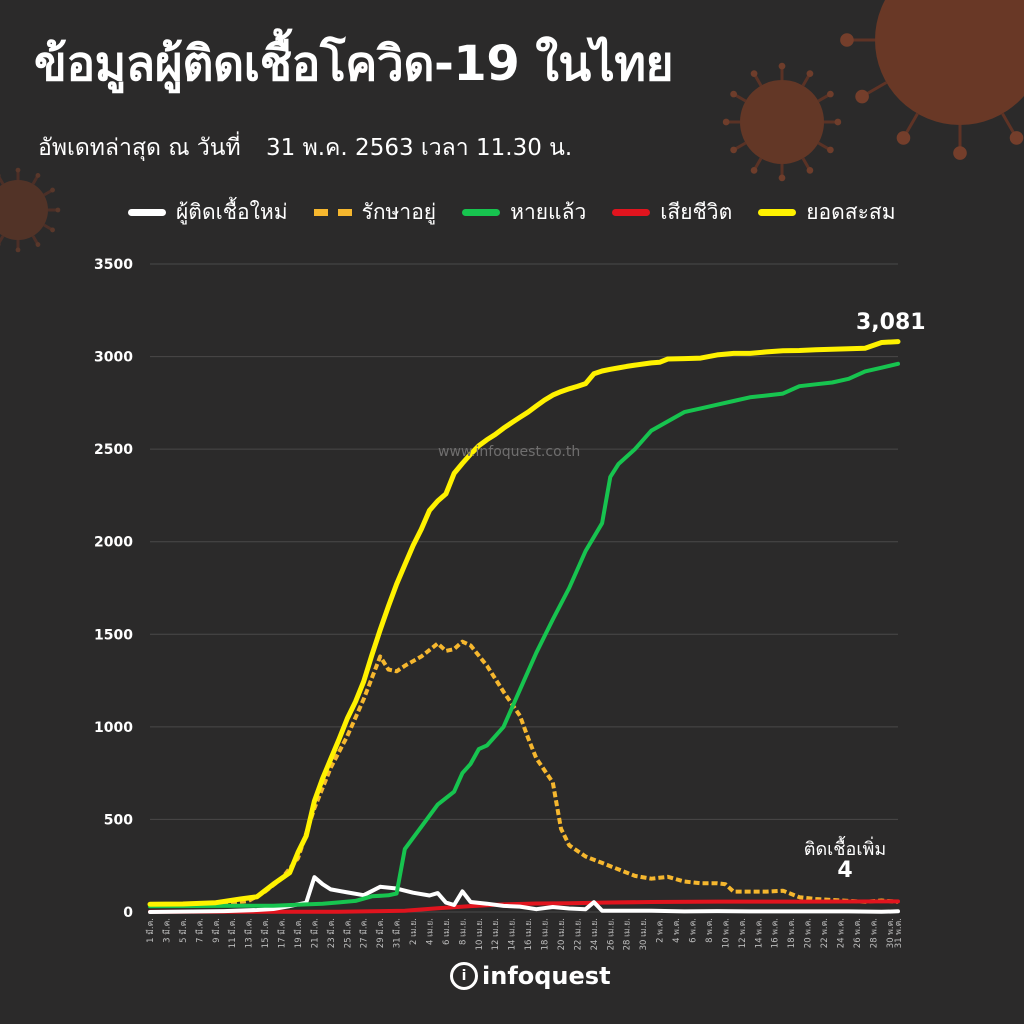 This screenshot has width=1024, height=1024. What do you see at coordinates (298, 933) in the screenshot?
I see `x-tick-label: 19 มี.ค.` at bounding box center [298, 933].